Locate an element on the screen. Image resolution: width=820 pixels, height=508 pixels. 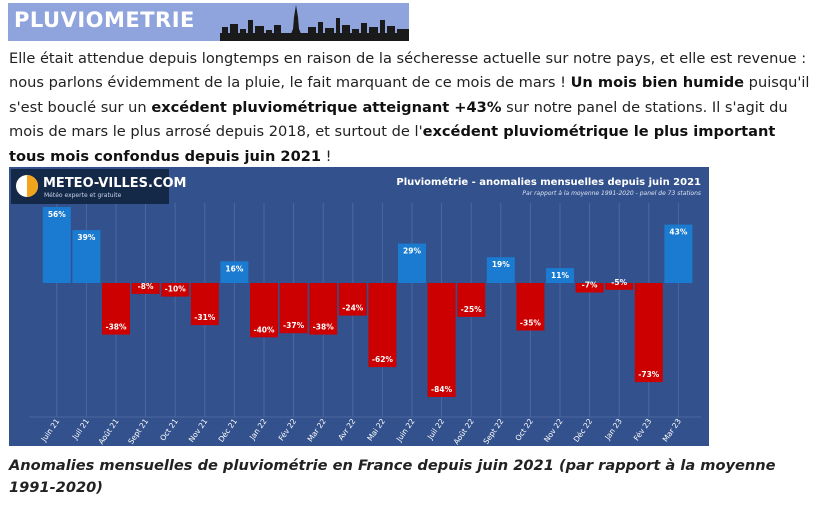
data-label: 11% is located at coordinates (560, 275).